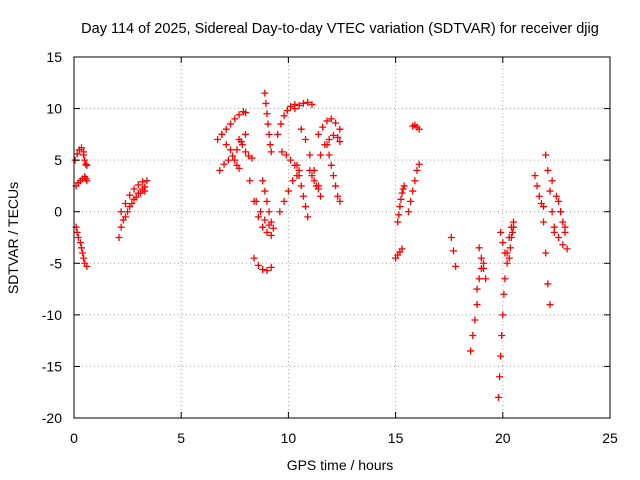 The image size is (640, 480). What do you see at coordinates (344, 438) in the screenshot?
I see `x-tick-labels: 0 5 10 15 20 25` at bounding box center [344, 438].